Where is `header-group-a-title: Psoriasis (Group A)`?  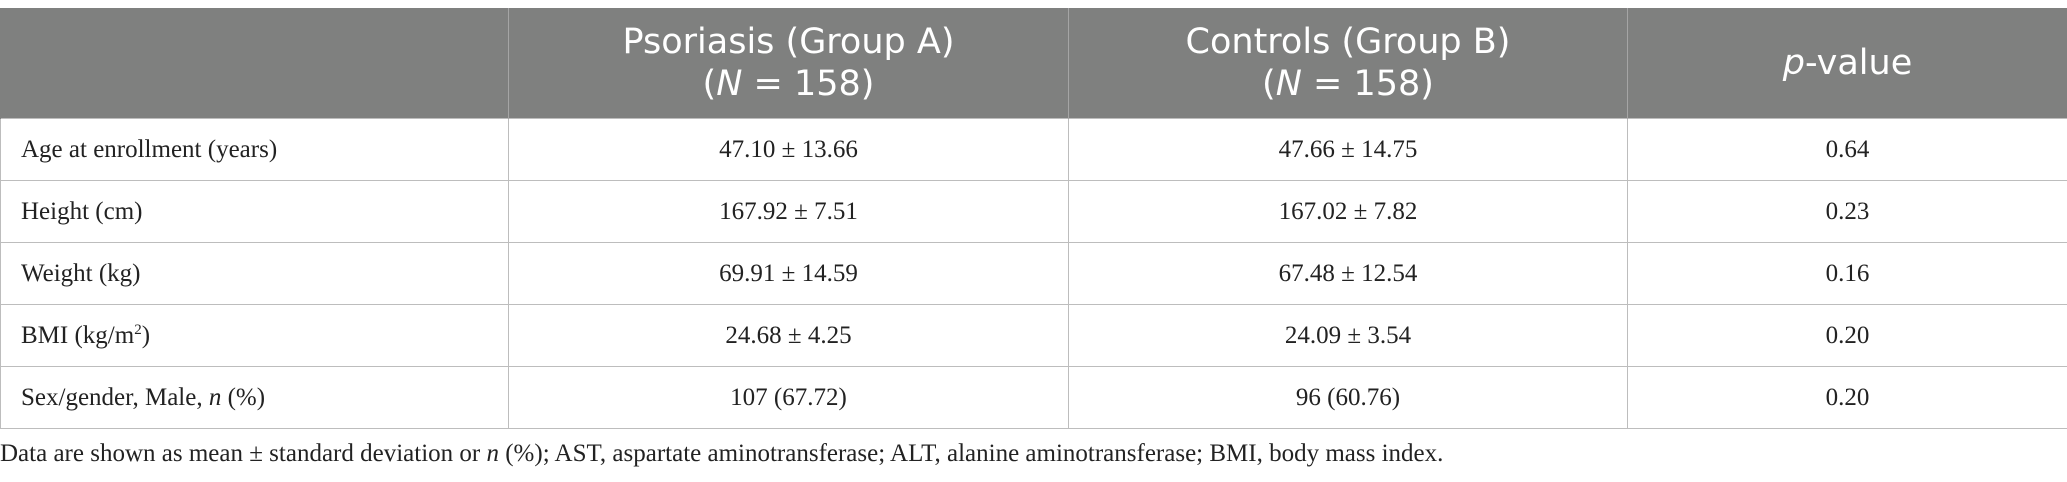 header-group-a-title: Psoriasis (Group A) is located at coordinates (788, 42).